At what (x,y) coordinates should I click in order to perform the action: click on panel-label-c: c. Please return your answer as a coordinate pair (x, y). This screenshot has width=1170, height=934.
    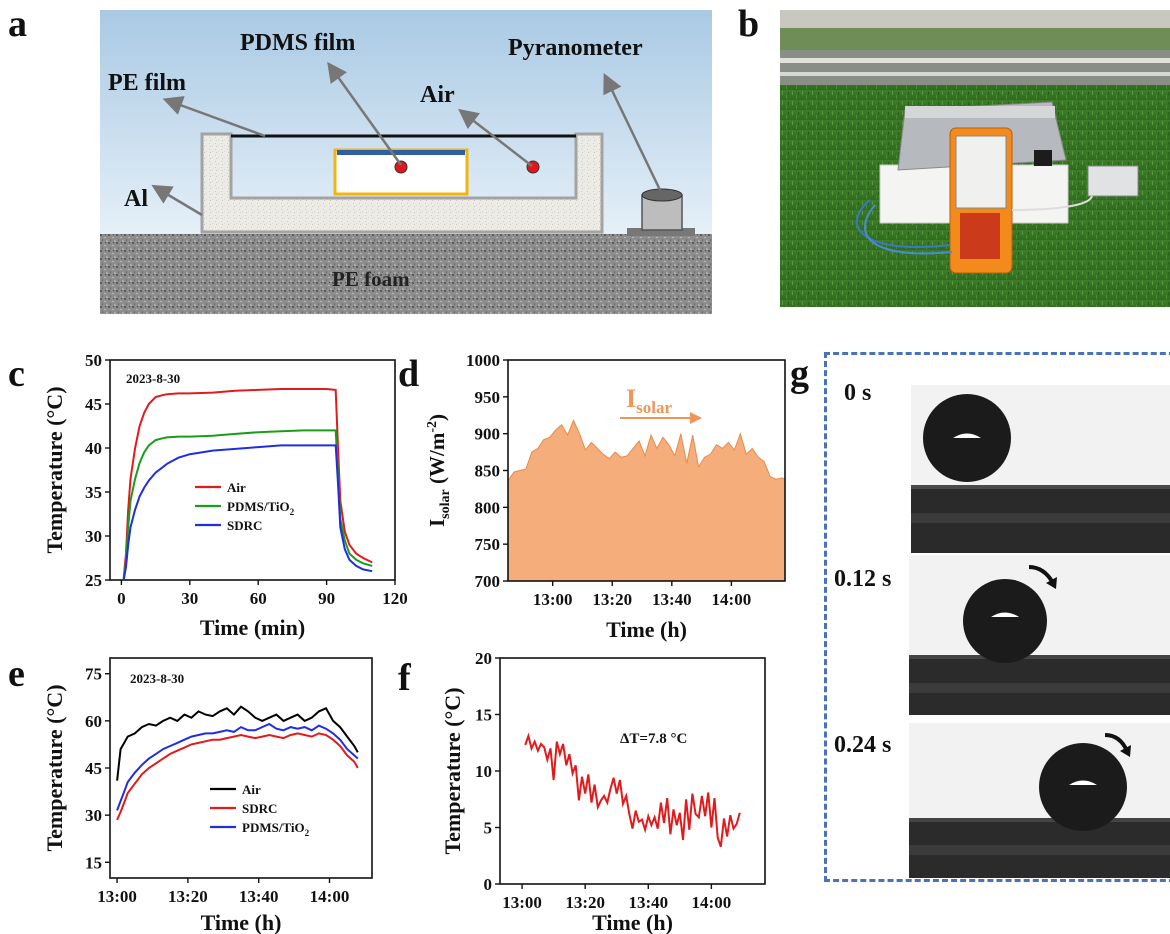
    Looking at the image, I should click on (16, 374).